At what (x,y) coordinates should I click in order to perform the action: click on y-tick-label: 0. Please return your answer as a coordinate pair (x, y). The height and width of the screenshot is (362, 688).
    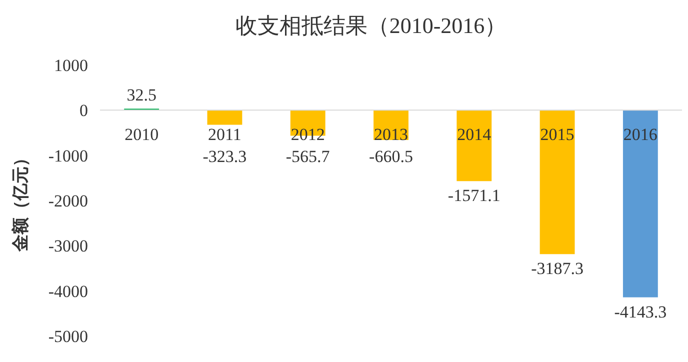
    Looking at the image, I should click on (84, 110).